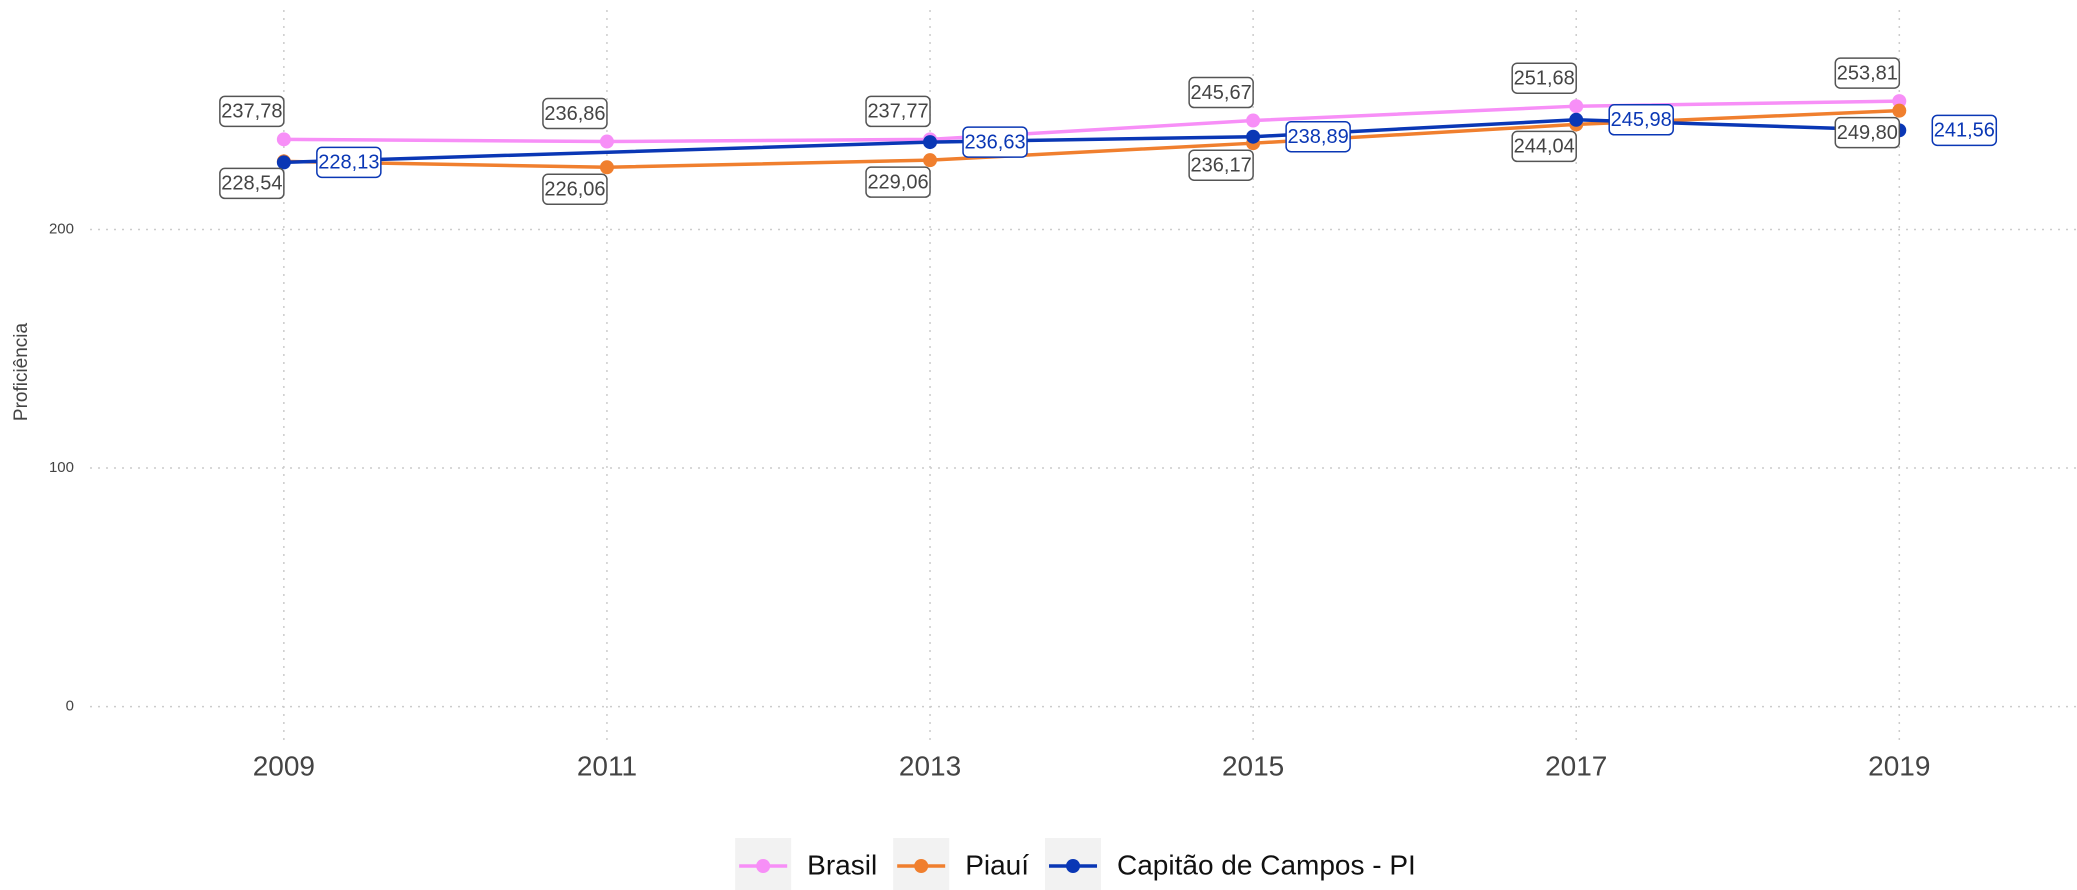 This screenshot has width=2077, height=890. I want to click on value-label: 245,98, so click(1641, 120).